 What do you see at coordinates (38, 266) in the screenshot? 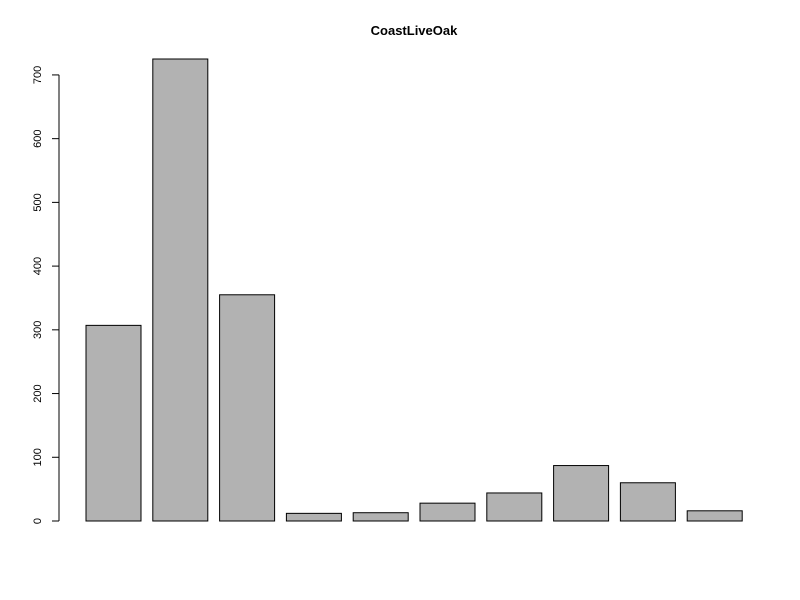
I see `y-tick-label: 400` at bounding box center [38, 266].